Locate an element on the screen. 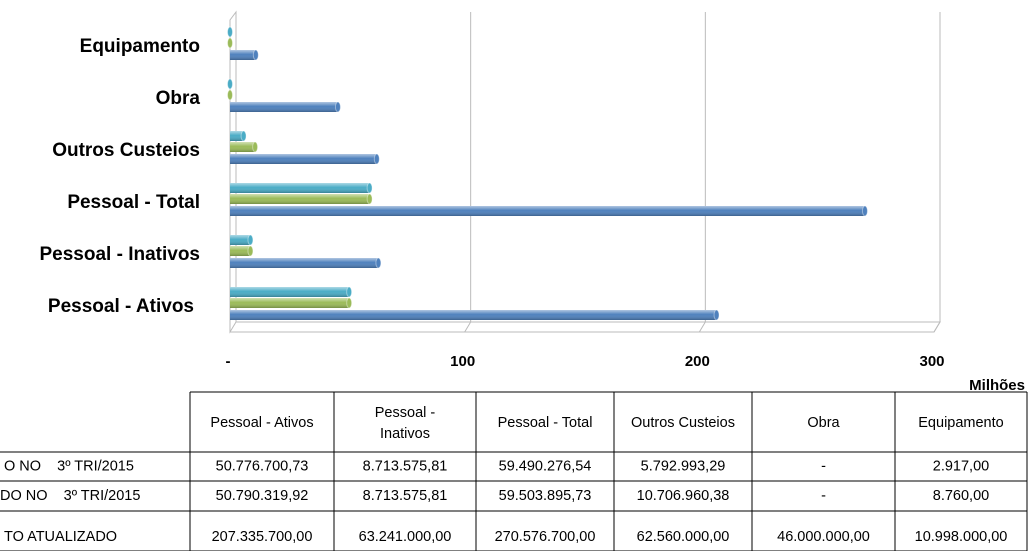  x-tick-label: 100 is located at coordinates (462, 361).